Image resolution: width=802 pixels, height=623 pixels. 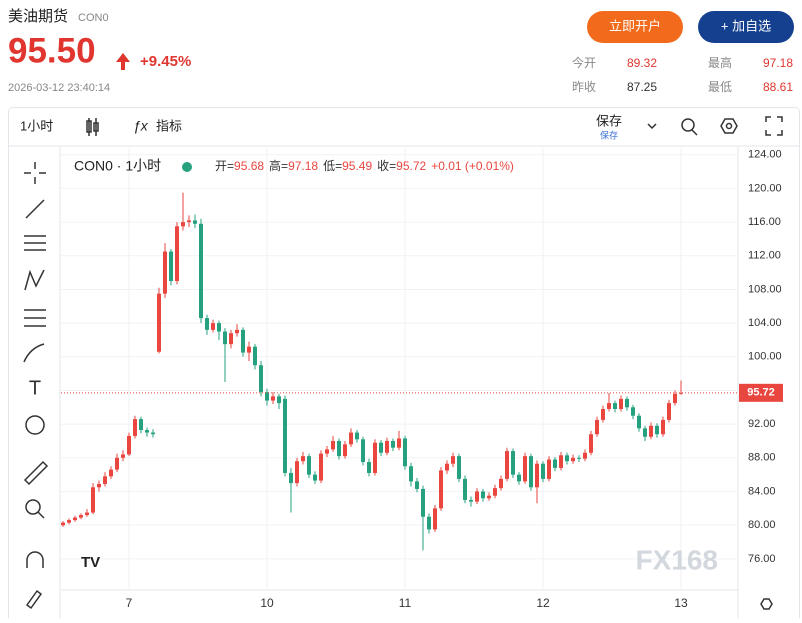 I want to click on legend-symbol: CON0 · 1小时, so click(x=117, y=166).